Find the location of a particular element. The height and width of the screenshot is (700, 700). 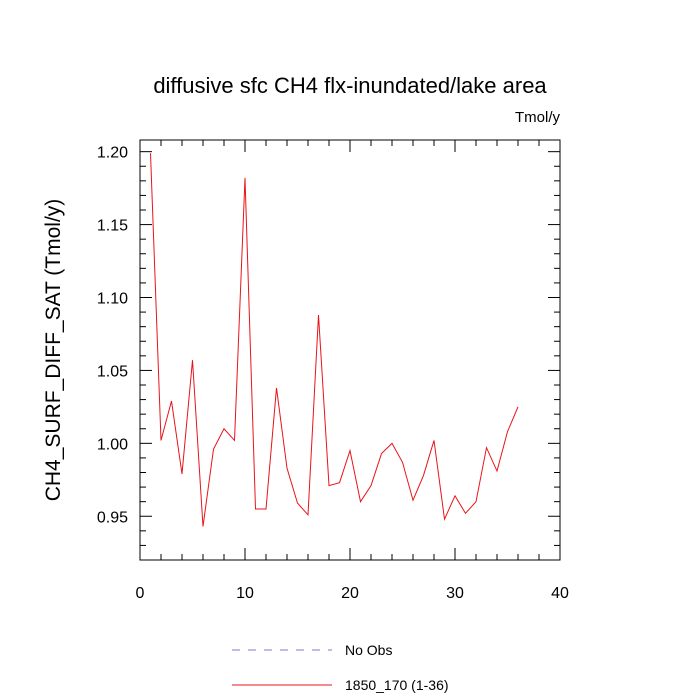

x-tick-label: 10 is located at coordinates (245, 593).